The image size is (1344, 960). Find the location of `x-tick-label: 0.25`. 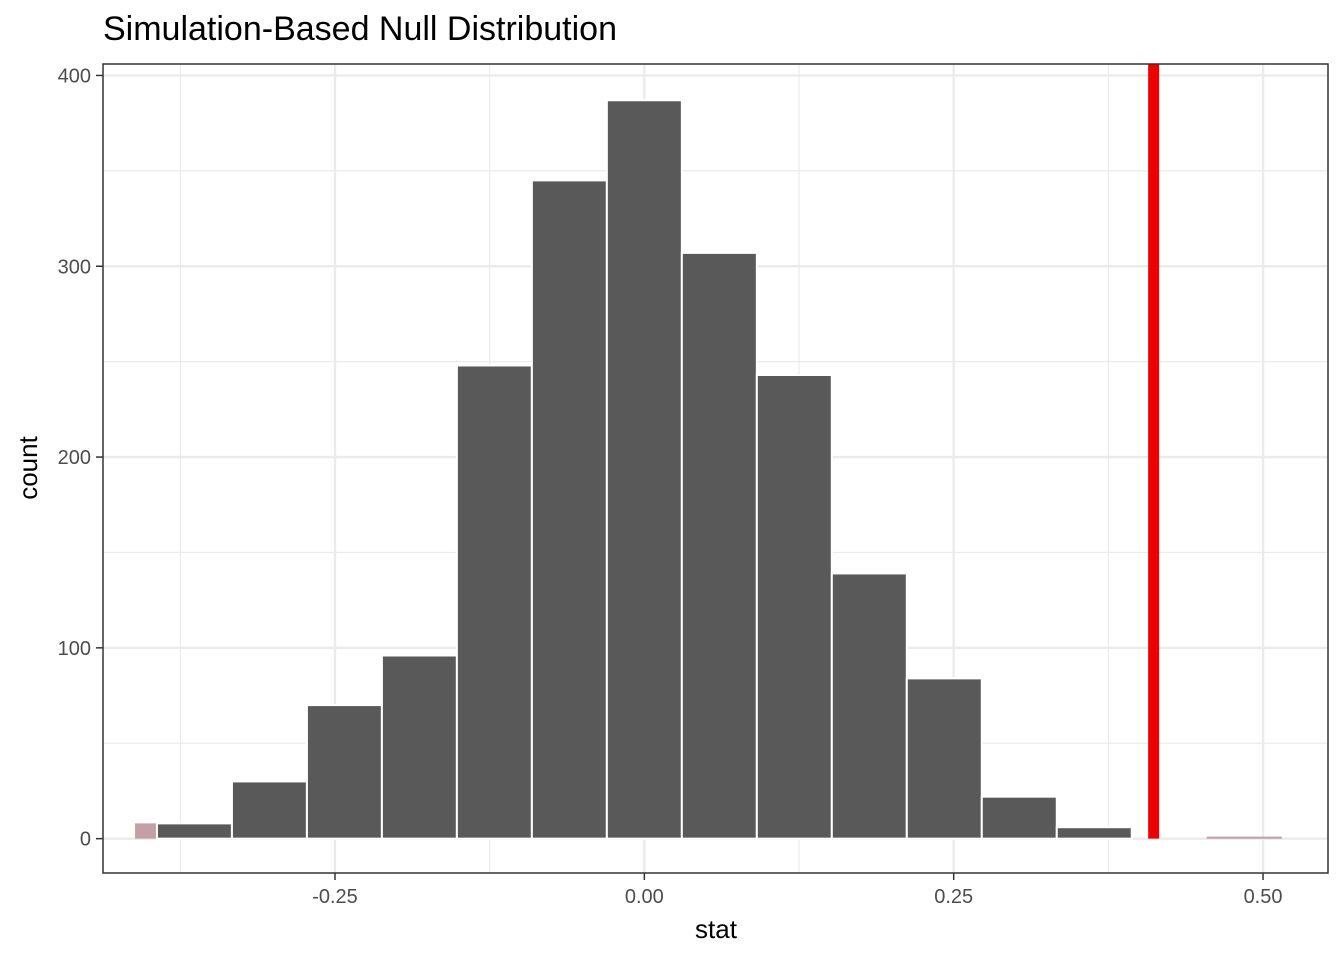

x-tick-label: 0.25 is located at coordinates (953, 897).